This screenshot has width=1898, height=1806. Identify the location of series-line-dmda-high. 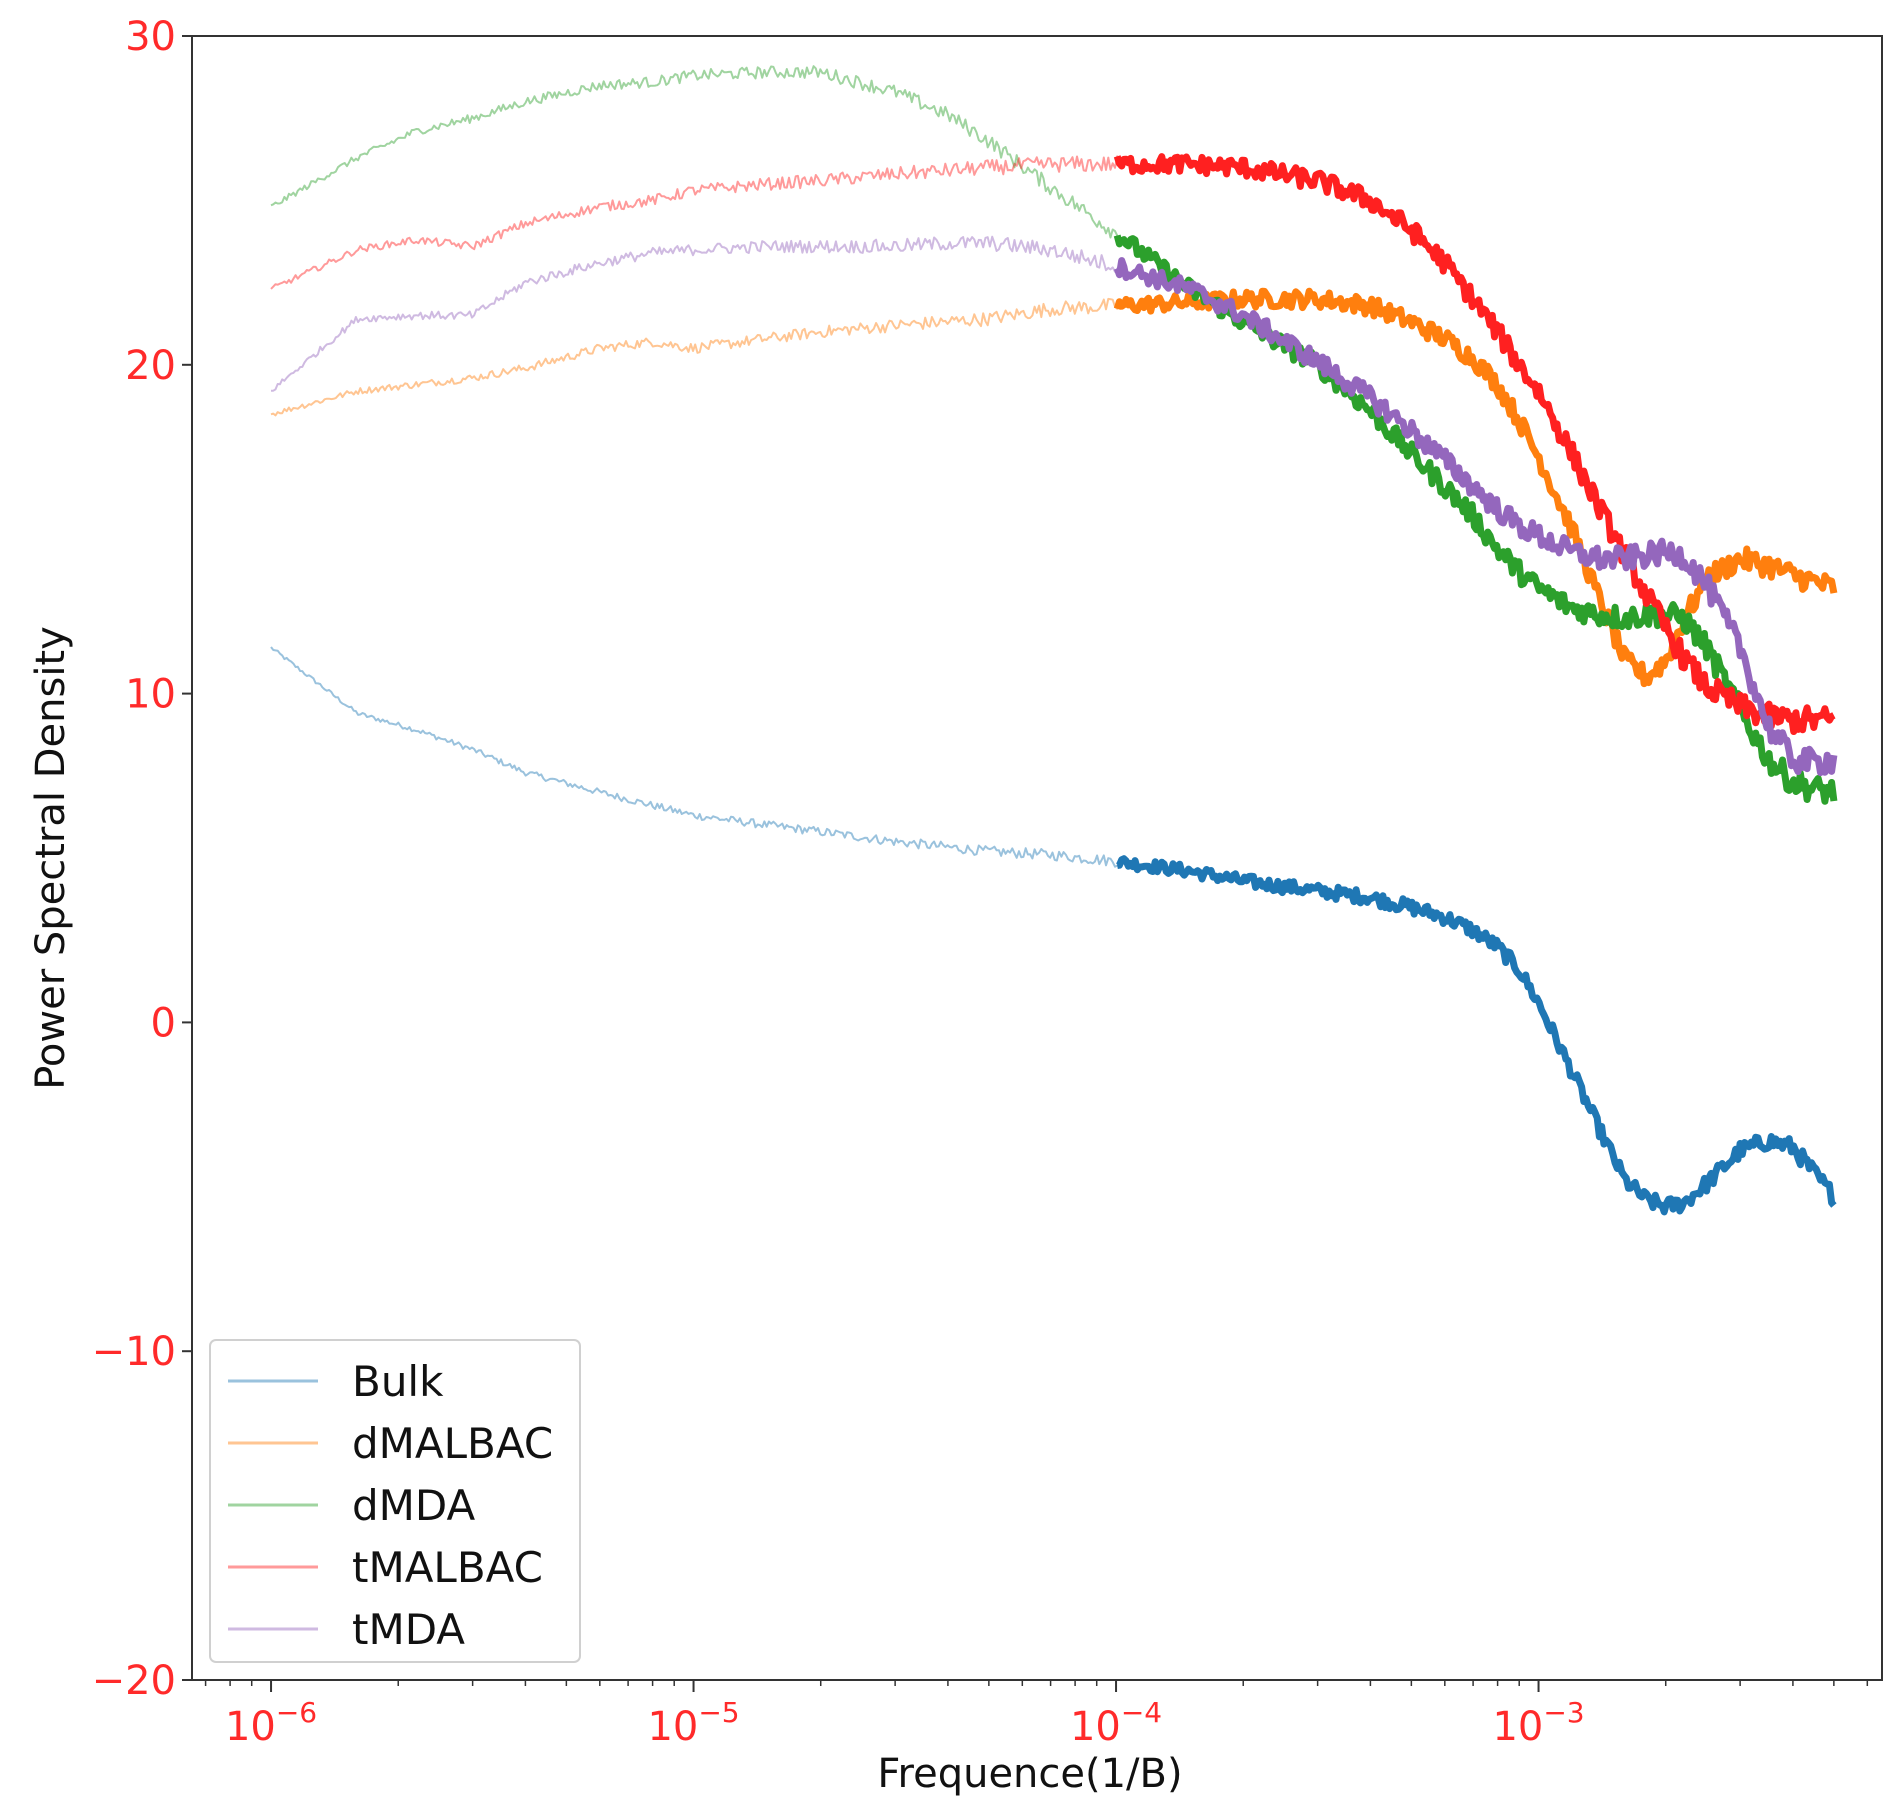
(1475, 519).